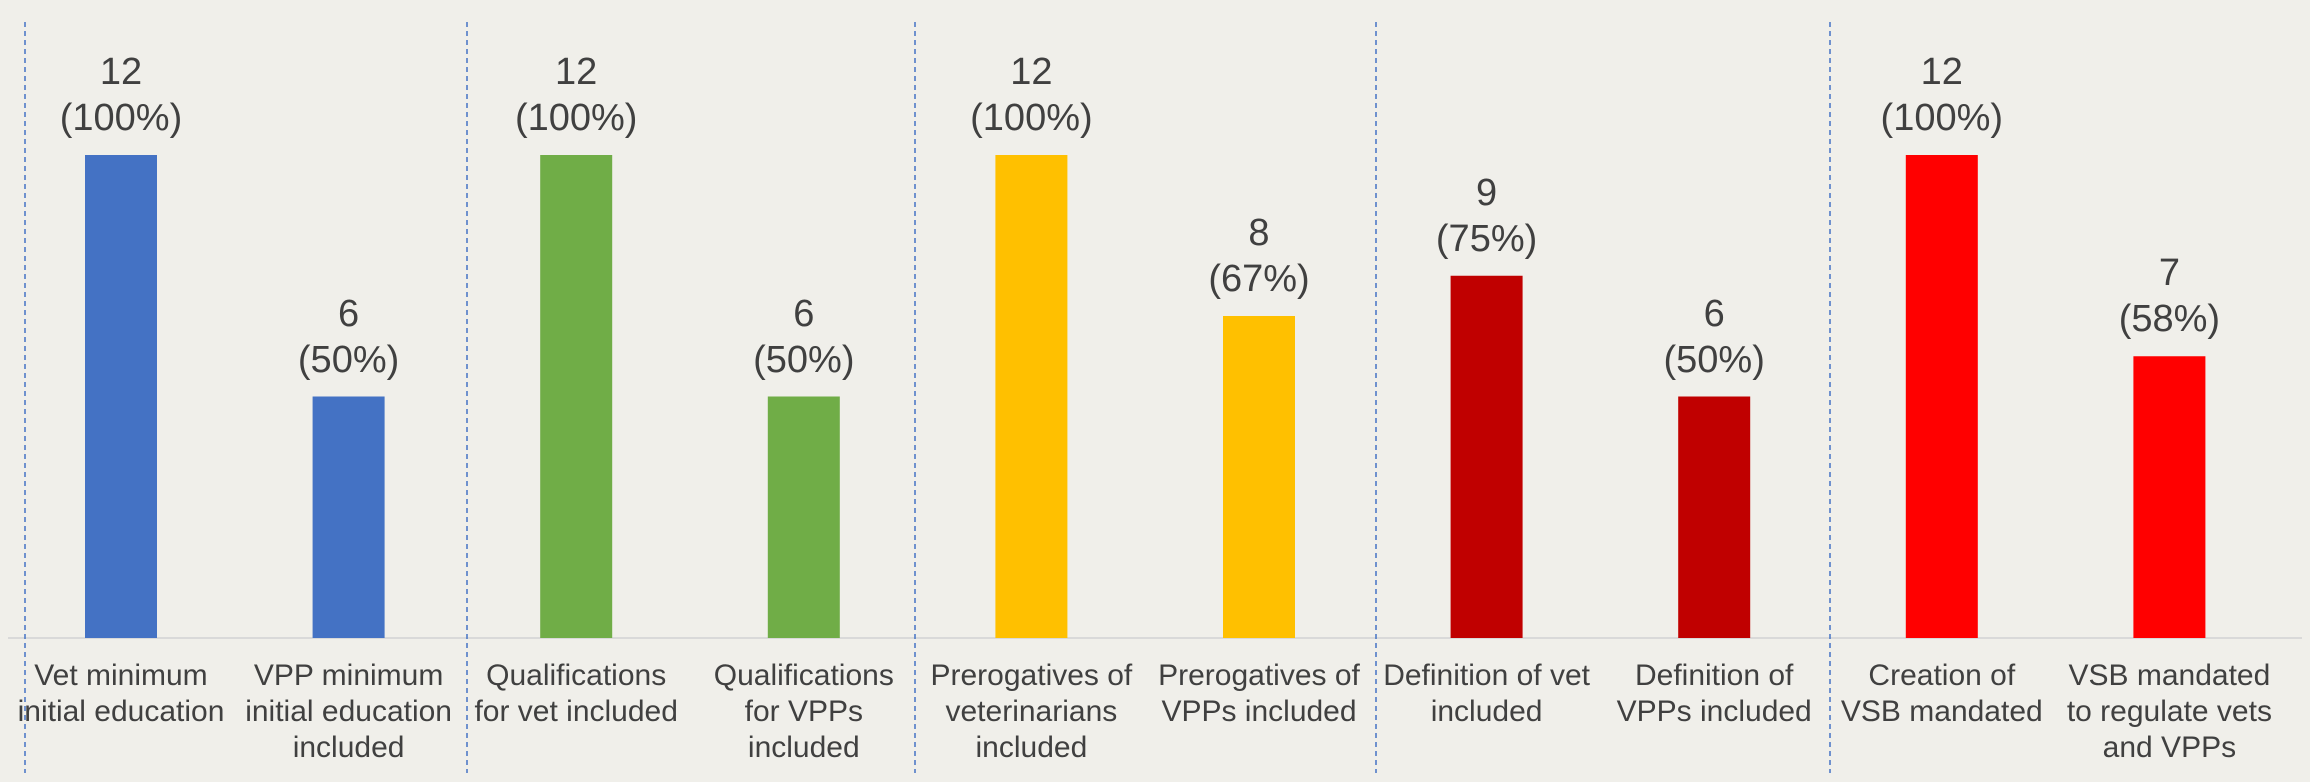 This screenshot has height=782, width=2310. What do you see at coordinates (1714, 693) in the screenshot?
I see `x-tick-label: Definition of VPPs included` at bounding box center [1714, 693].